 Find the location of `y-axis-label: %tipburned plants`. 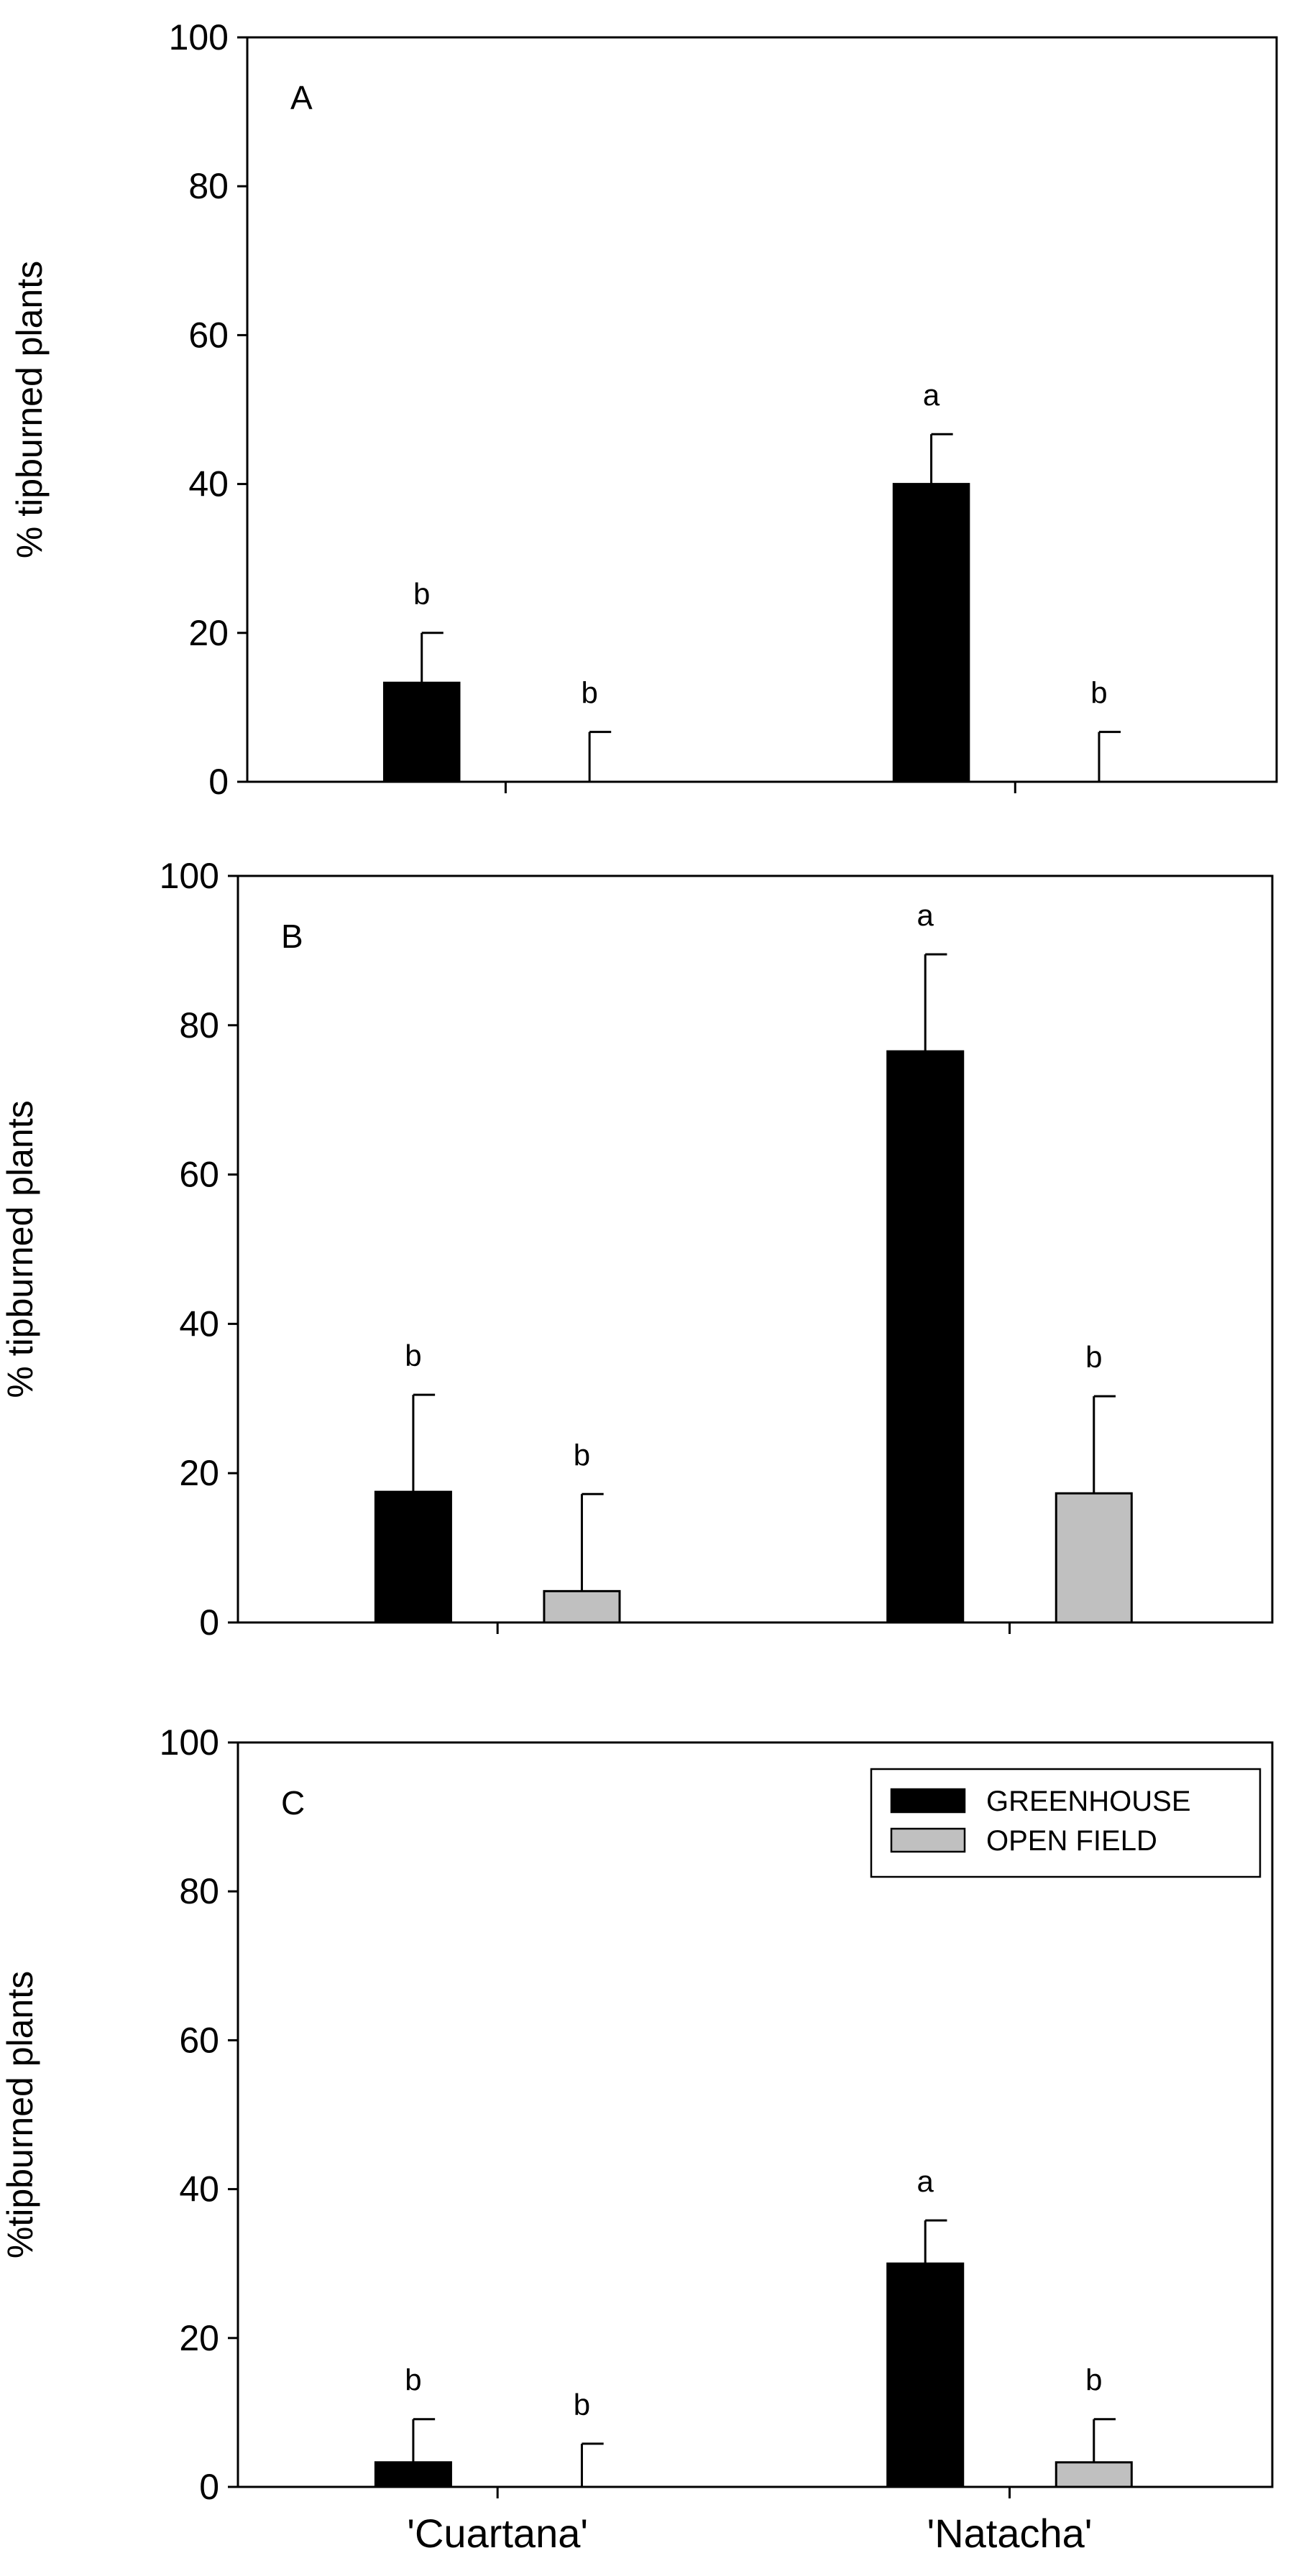

y-axis-label: %tipburned plants is located at coordinates (20, 2114).